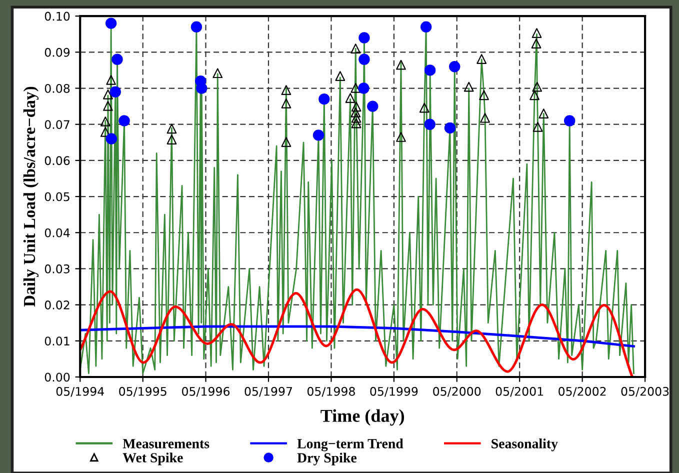 The height and width of the screenshot is (473, 679). I want to click on line-series, so click(357, 336).